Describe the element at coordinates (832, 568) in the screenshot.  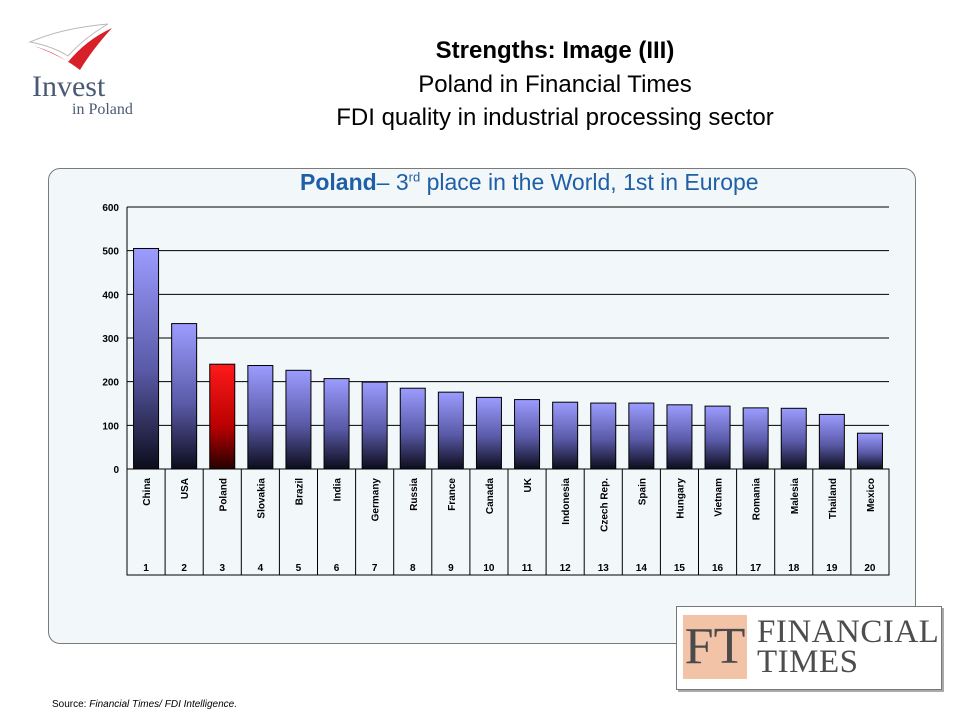
I see `rank-label: 19` at that location.